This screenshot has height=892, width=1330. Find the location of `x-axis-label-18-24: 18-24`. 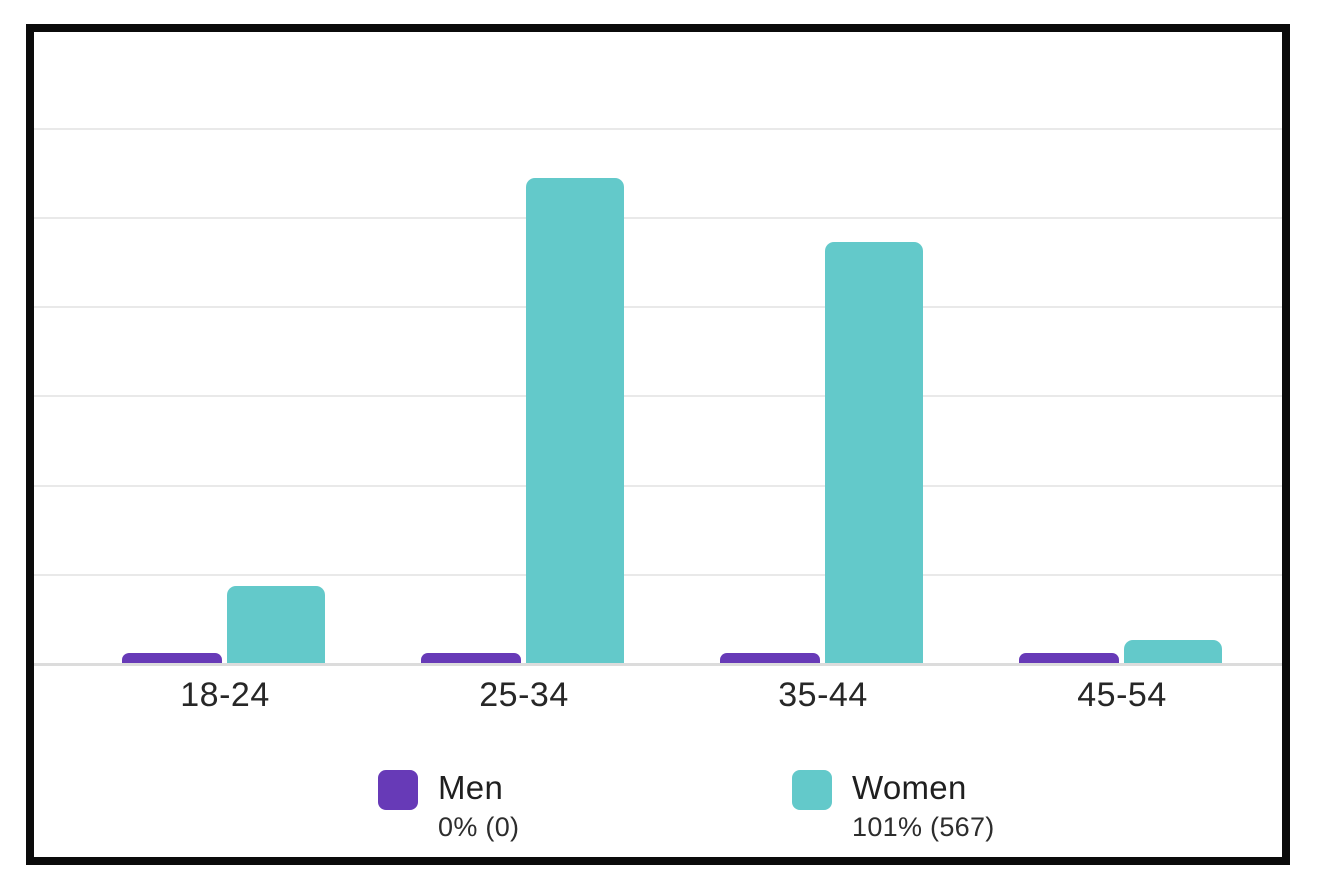

x-axis-label-18-24: 18-24 is located at coordinates (225, 695).